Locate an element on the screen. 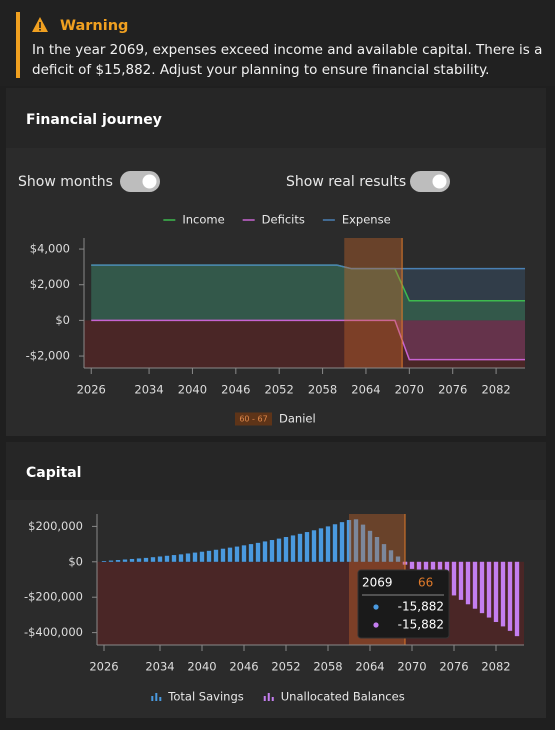  section-title: Capital is located at coordinates (53, 473).